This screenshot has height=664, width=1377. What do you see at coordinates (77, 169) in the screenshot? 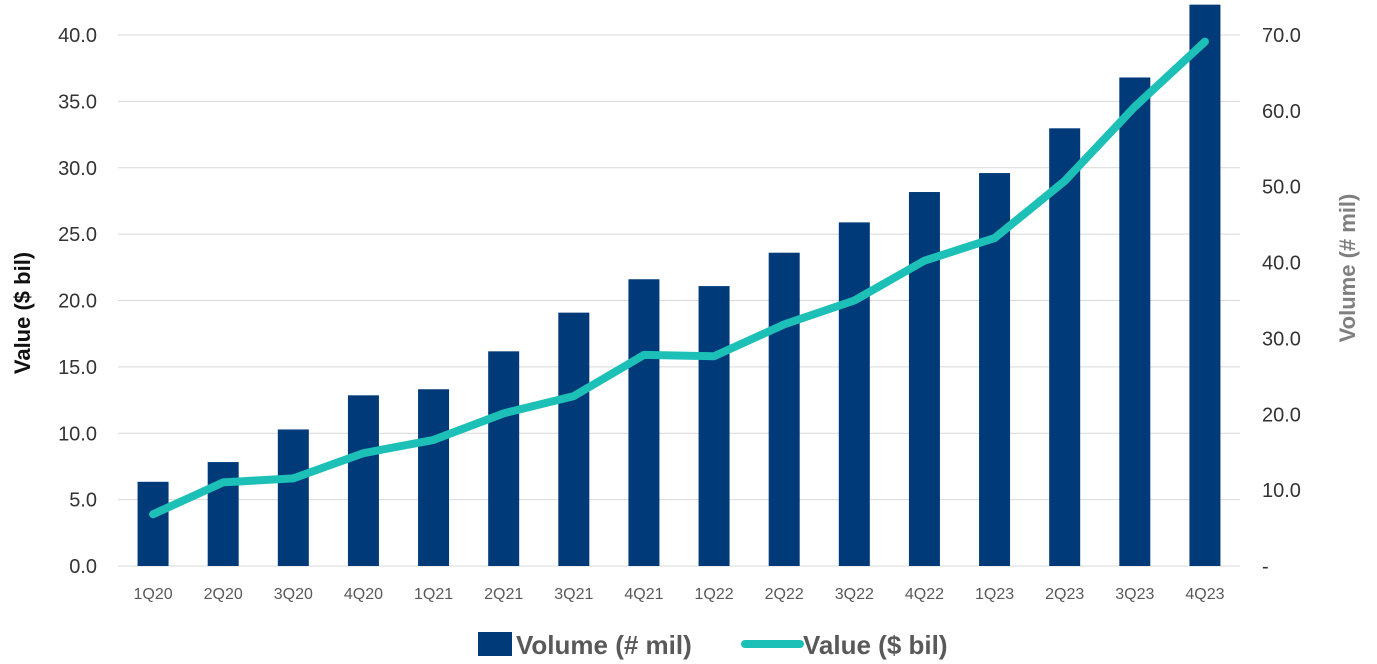
I see `left-tick-label: 30.0` at bounding box center [77, 169].